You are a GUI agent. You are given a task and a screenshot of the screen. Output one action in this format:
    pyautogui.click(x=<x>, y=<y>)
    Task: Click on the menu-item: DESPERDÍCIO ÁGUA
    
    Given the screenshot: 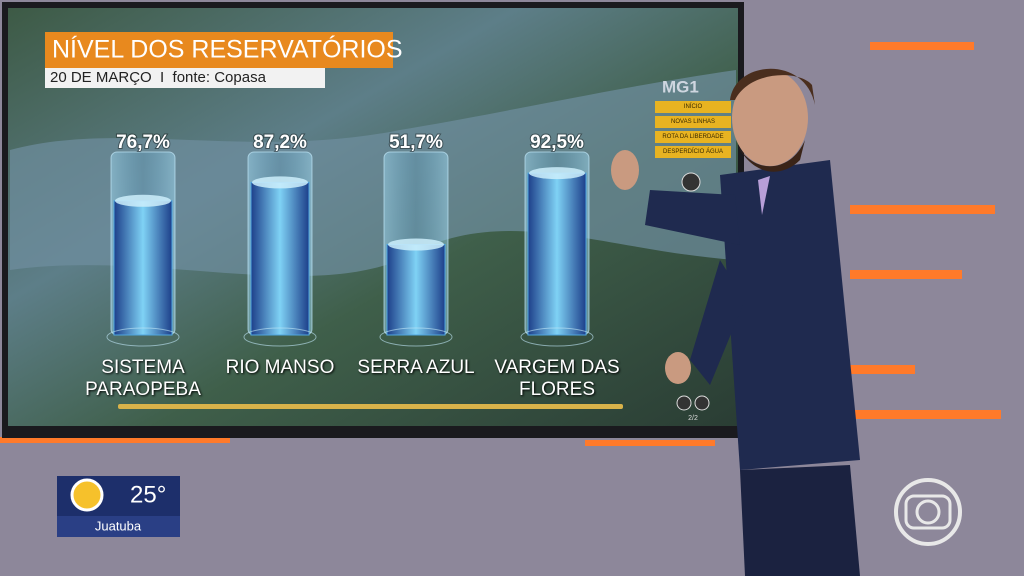 What is the action you would take?
    pyautogui.click(x=693, y=152)
    